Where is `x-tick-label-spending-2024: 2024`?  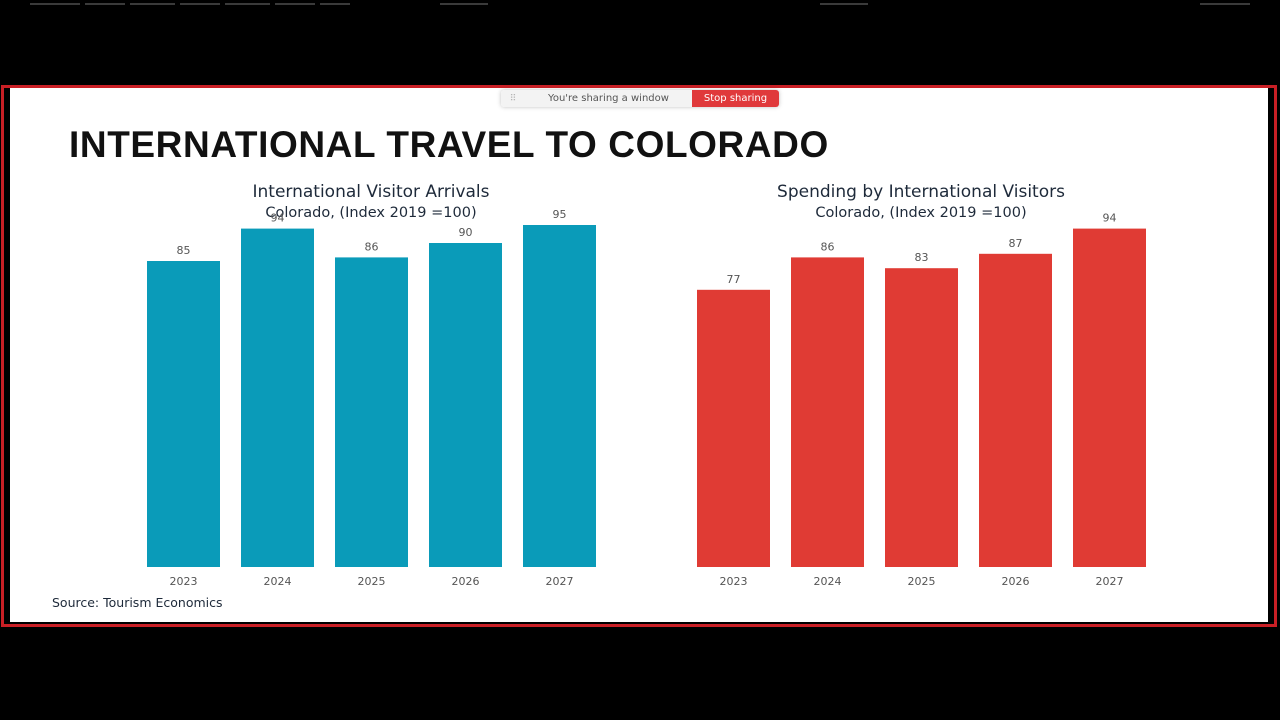 x-tick-label-spending-2024: 2024 is located at coordinates (828, 581).